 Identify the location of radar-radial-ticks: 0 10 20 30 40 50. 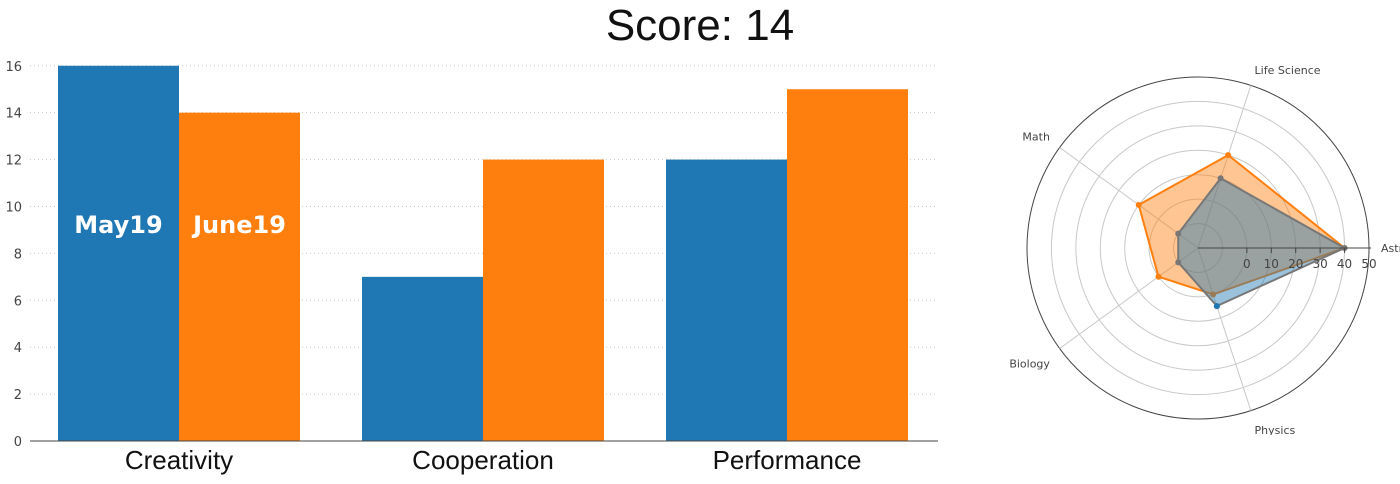
(1287, 259).